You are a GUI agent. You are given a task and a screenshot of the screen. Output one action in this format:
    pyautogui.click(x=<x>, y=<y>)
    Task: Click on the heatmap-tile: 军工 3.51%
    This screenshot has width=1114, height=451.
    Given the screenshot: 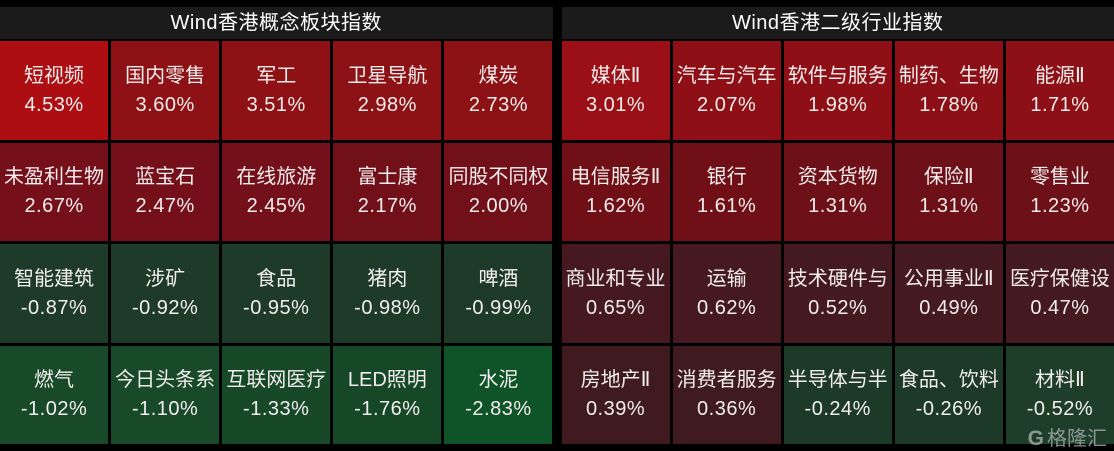 What is the action you would take?
    pyautogui.click(x=276, y=90)
    